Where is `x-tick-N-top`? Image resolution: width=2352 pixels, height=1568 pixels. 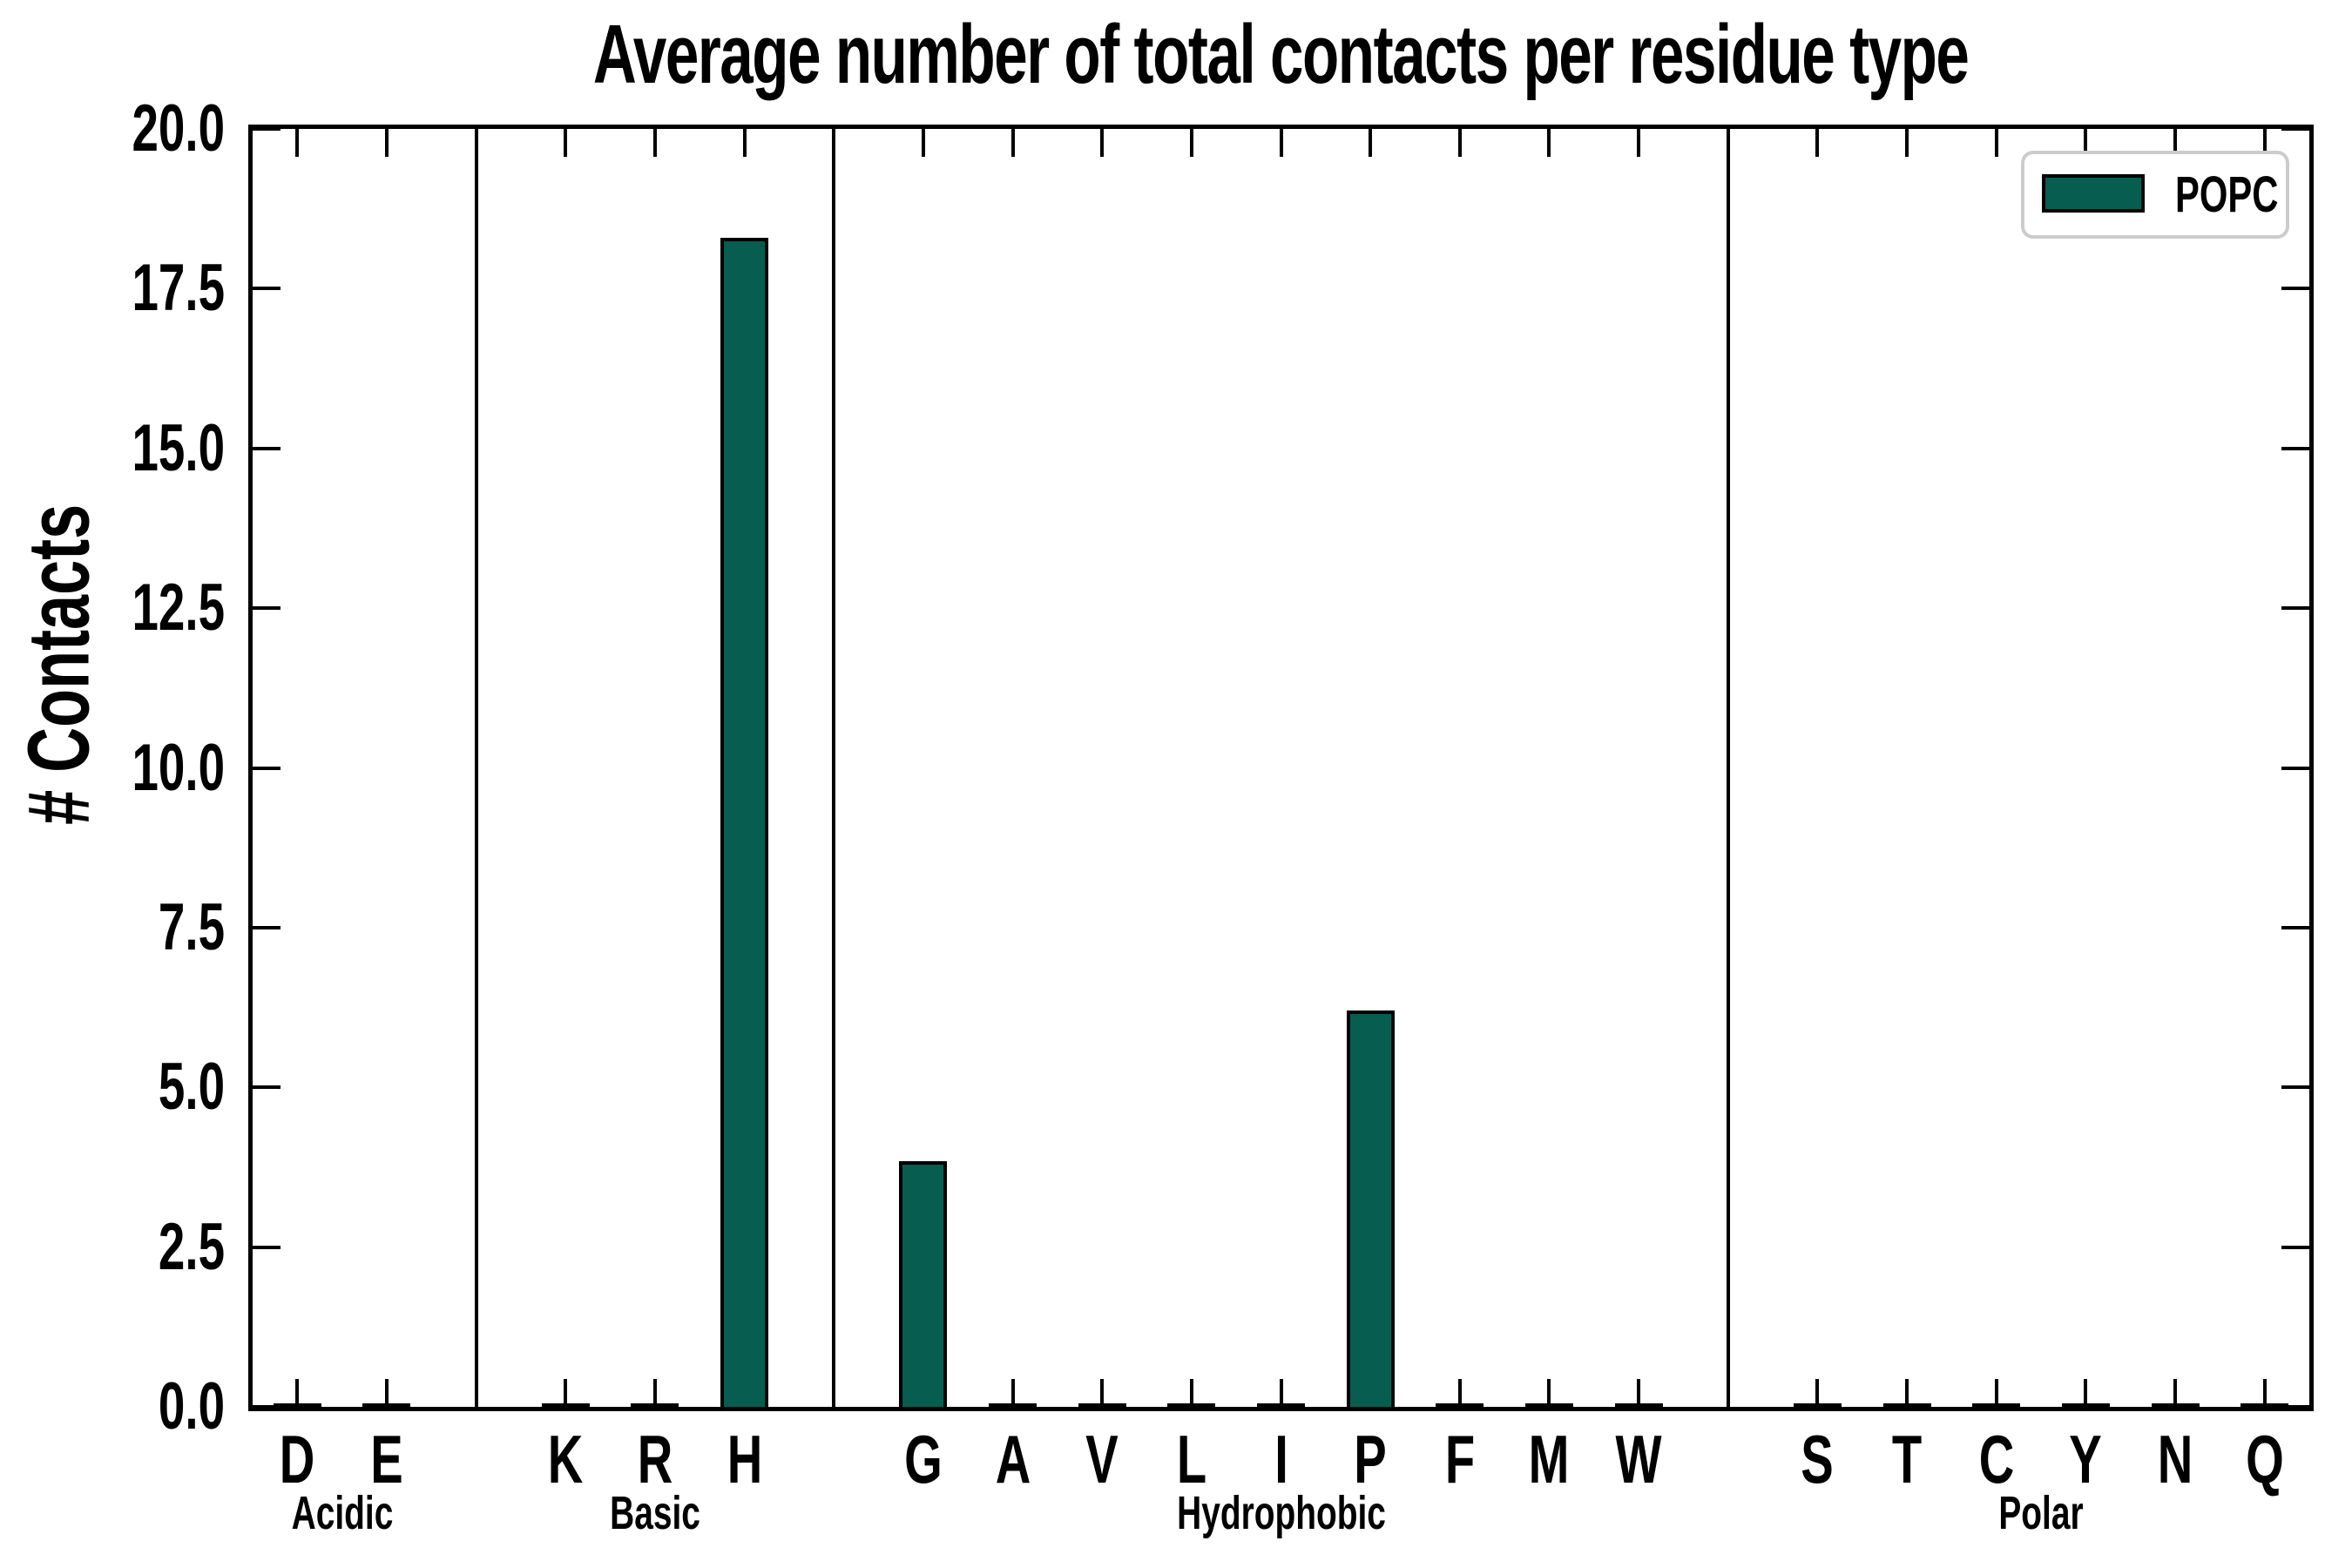
x-tick-N-top is located at coordinates (2175, 143).